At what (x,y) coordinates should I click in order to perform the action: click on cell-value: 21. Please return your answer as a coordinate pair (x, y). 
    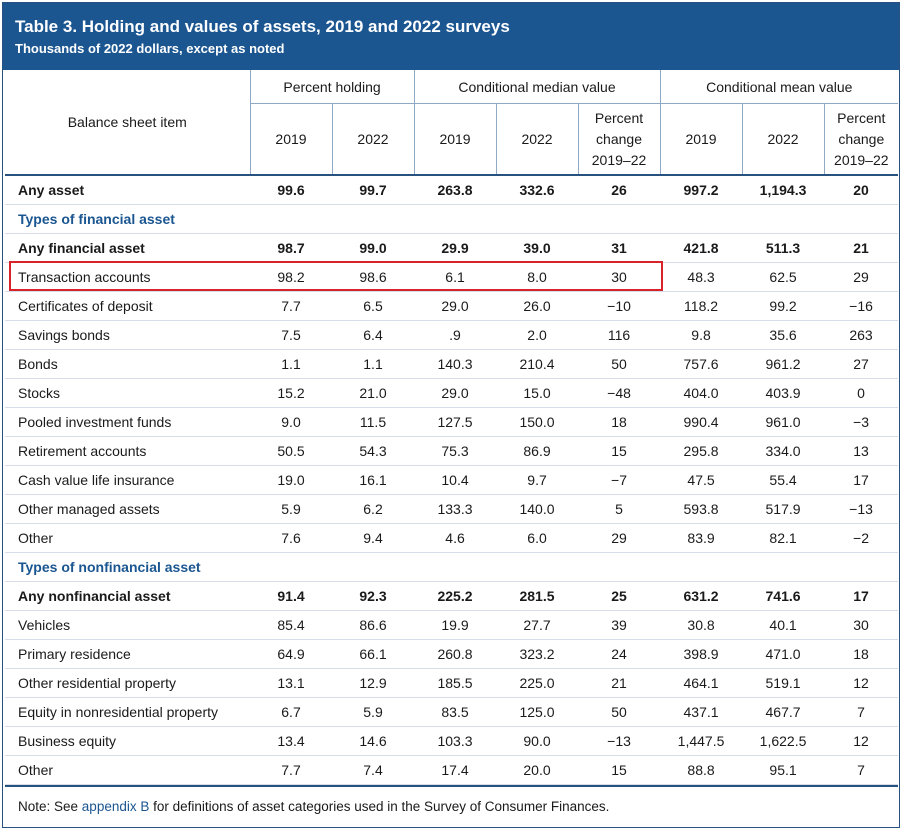
    Looking at the image, I should click on (619, 683).